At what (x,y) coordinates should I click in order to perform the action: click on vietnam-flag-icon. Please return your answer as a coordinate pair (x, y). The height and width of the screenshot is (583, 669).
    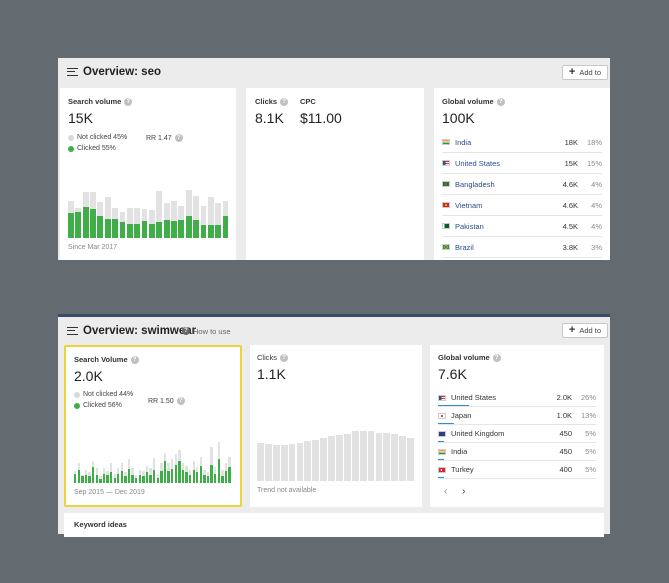
    Looking at the image, I should click on (446, 205).